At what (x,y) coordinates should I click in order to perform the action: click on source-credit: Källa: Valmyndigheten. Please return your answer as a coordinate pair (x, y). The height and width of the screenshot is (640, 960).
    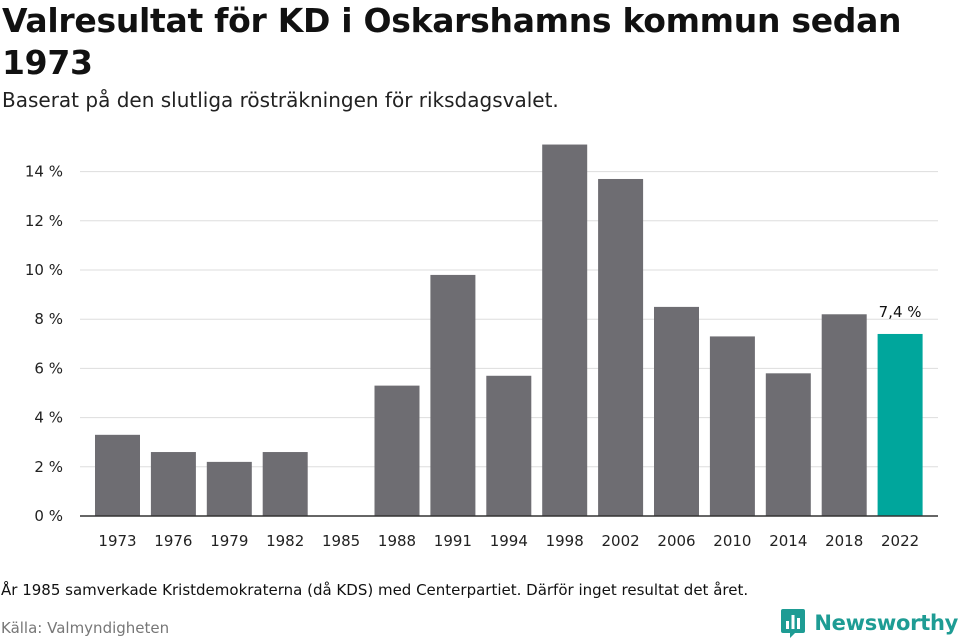
    Looking at the image, I should click on (85, 628).